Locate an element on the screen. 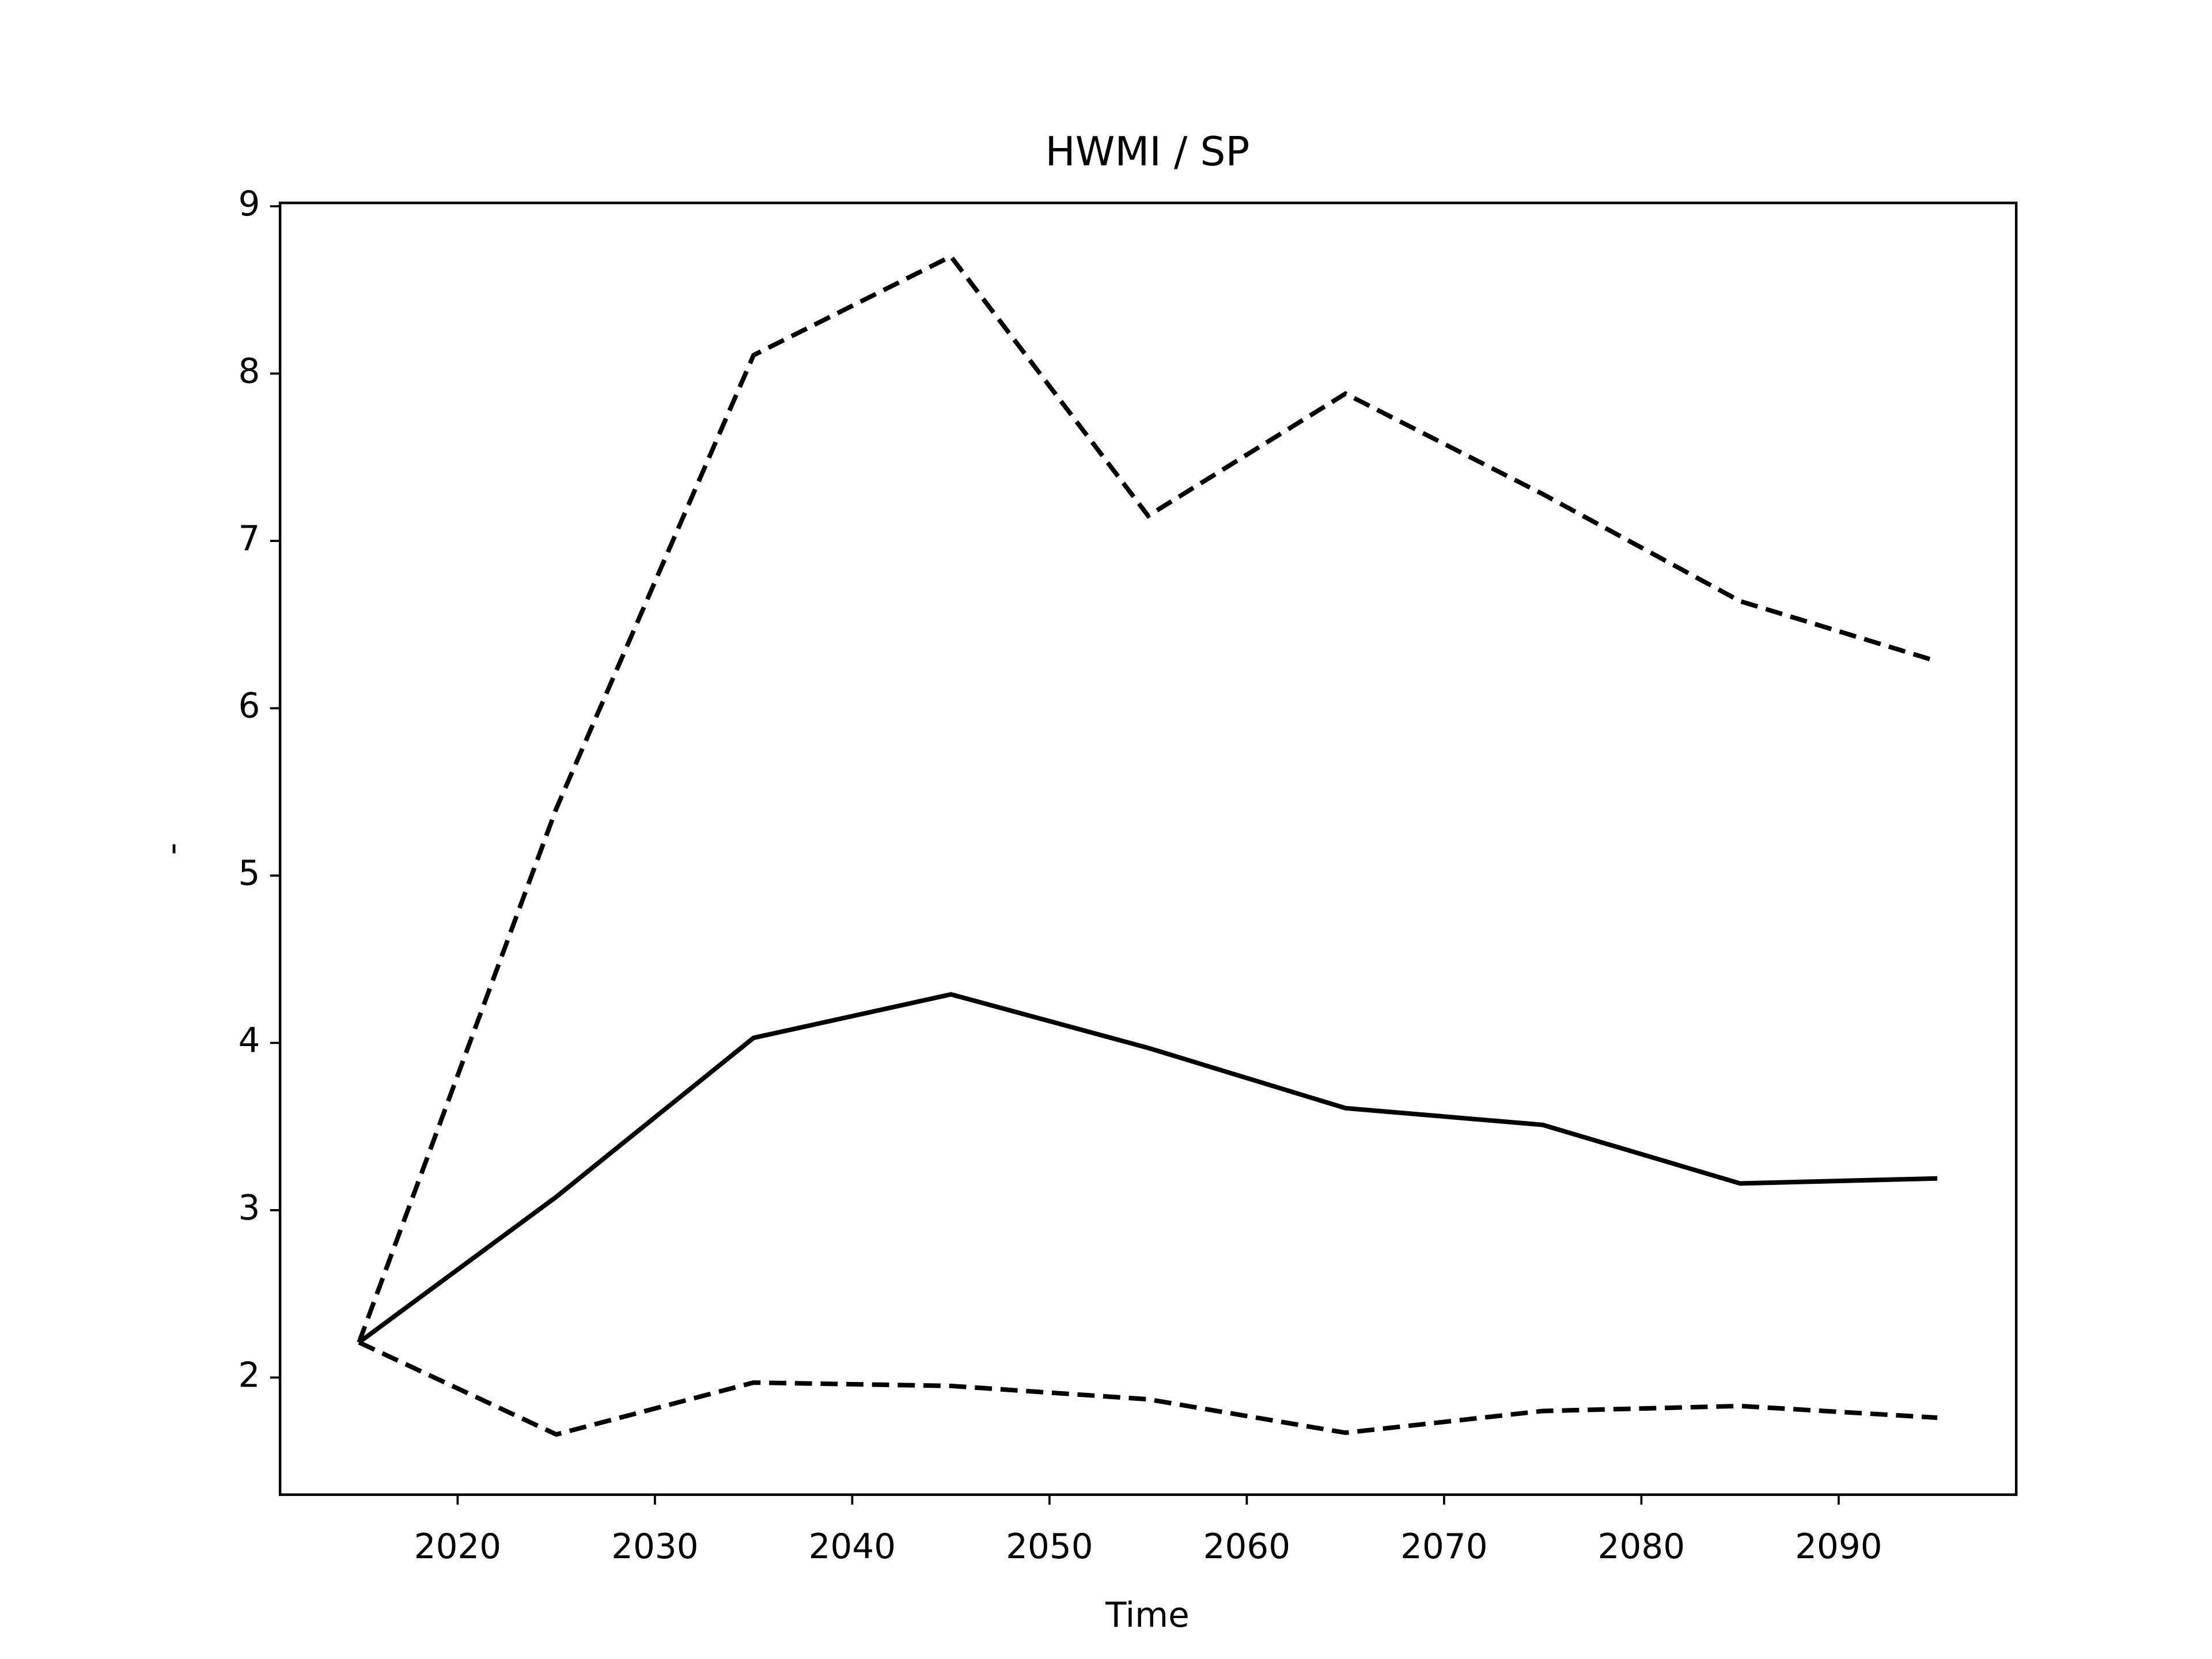 The height and width of the screenshot is (1659, 2212). y-tick-label: 9 is located at coordinates (249, 204).